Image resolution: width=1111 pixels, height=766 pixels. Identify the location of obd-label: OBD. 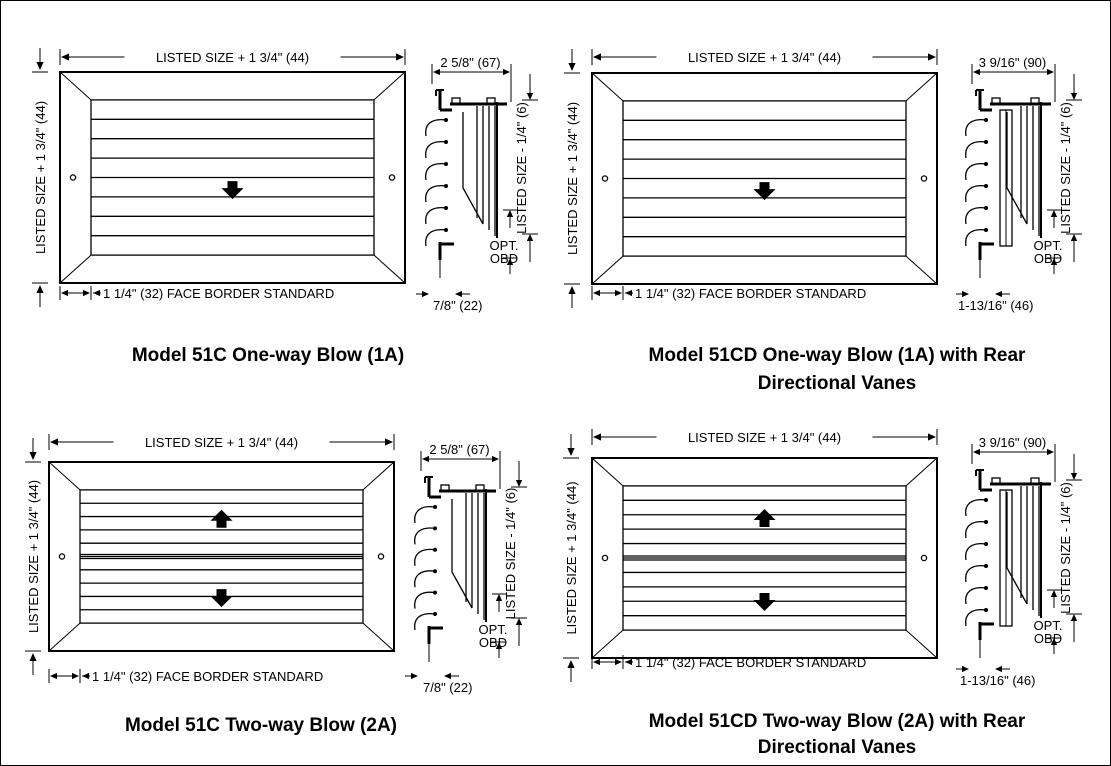
(1048, 638).